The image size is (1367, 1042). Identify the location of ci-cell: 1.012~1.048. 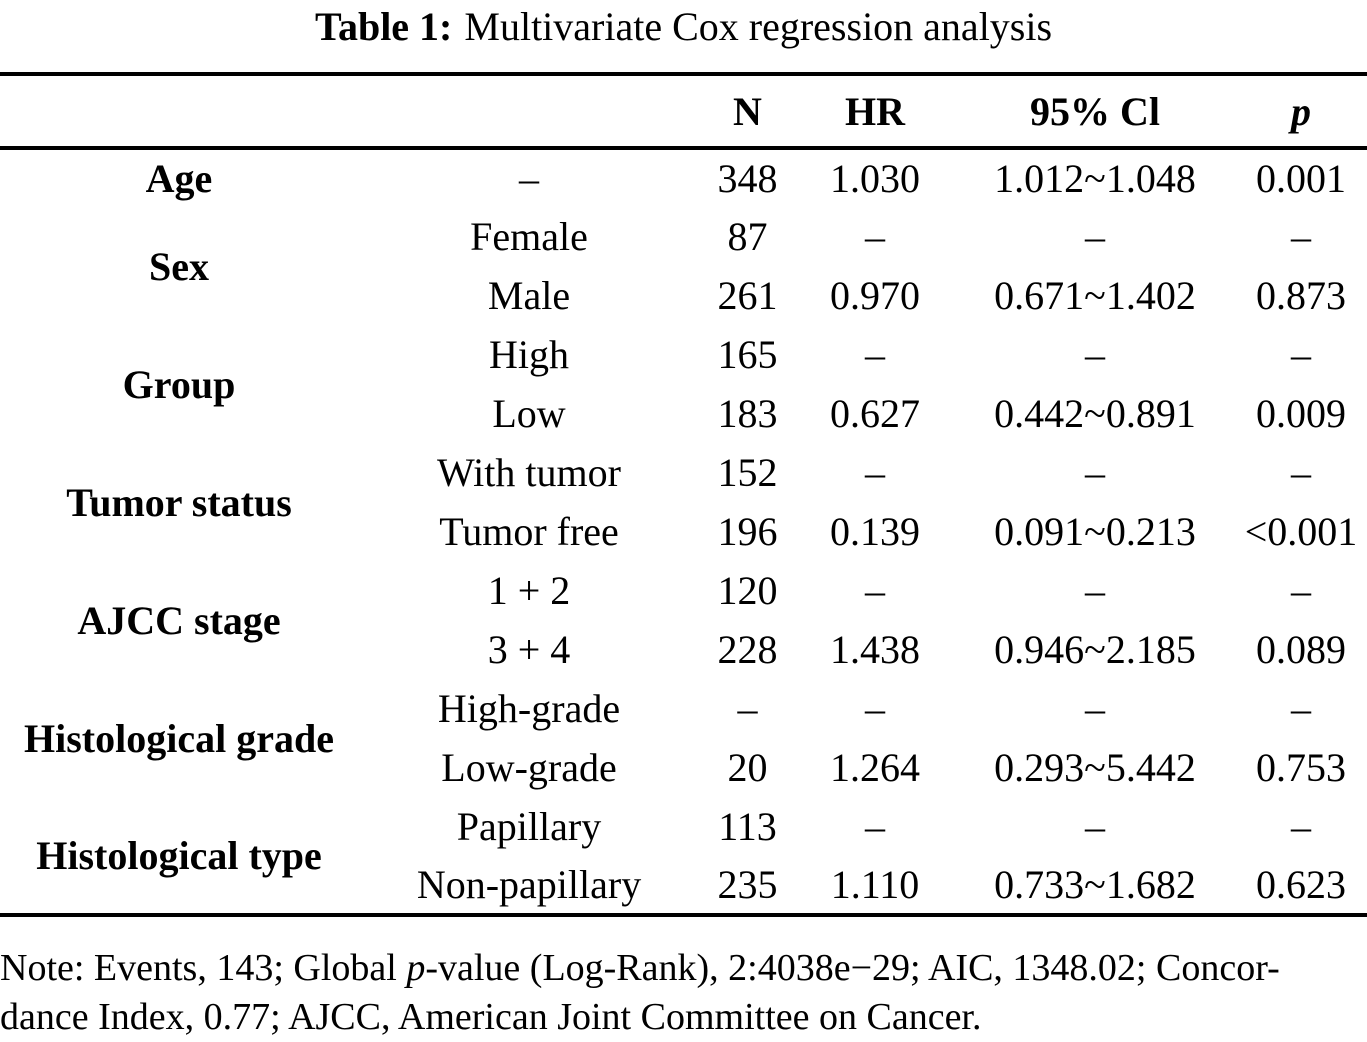
(1095, 178).